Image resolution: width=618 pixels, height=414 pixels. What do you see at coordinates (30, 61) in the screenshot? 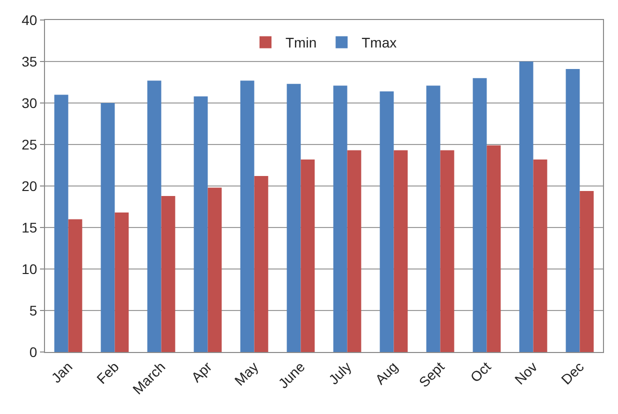
I see `y-tick-label: 35` at bounding box center [30, 61].